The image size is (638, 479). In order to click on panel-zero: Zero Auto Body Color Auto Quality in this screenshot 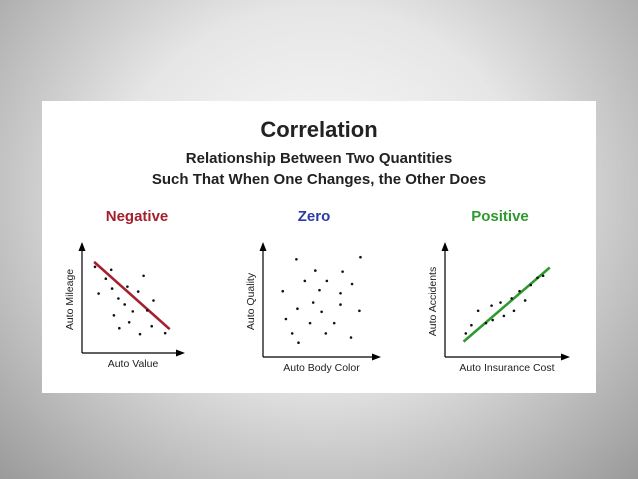, I will do `click(313, 291)`.